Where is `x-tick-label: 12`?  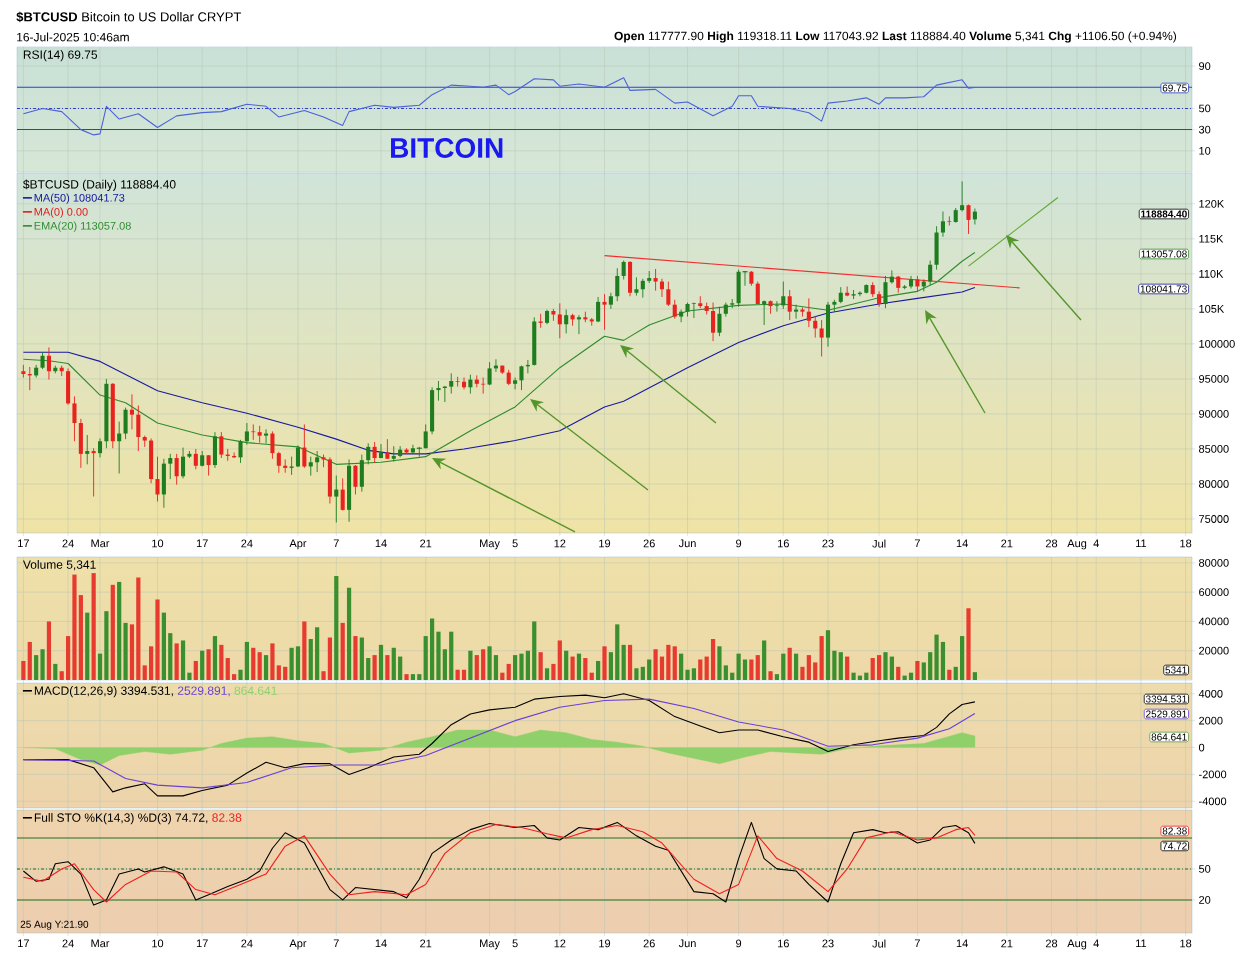 x-tick-label: 12 is located at coordinates (560, 543).